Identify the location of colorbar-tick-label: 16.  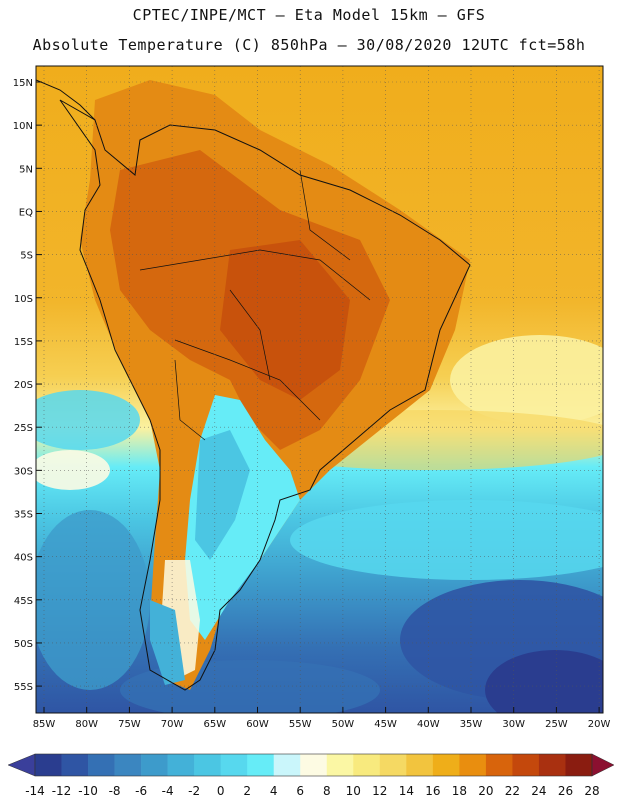
(432, 791).